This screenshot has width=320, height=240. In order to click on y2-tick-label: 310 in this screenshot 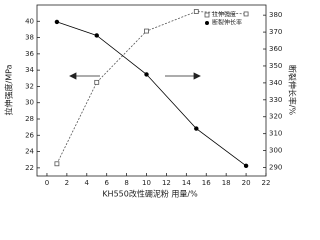, I will do `click(275, 134)`.